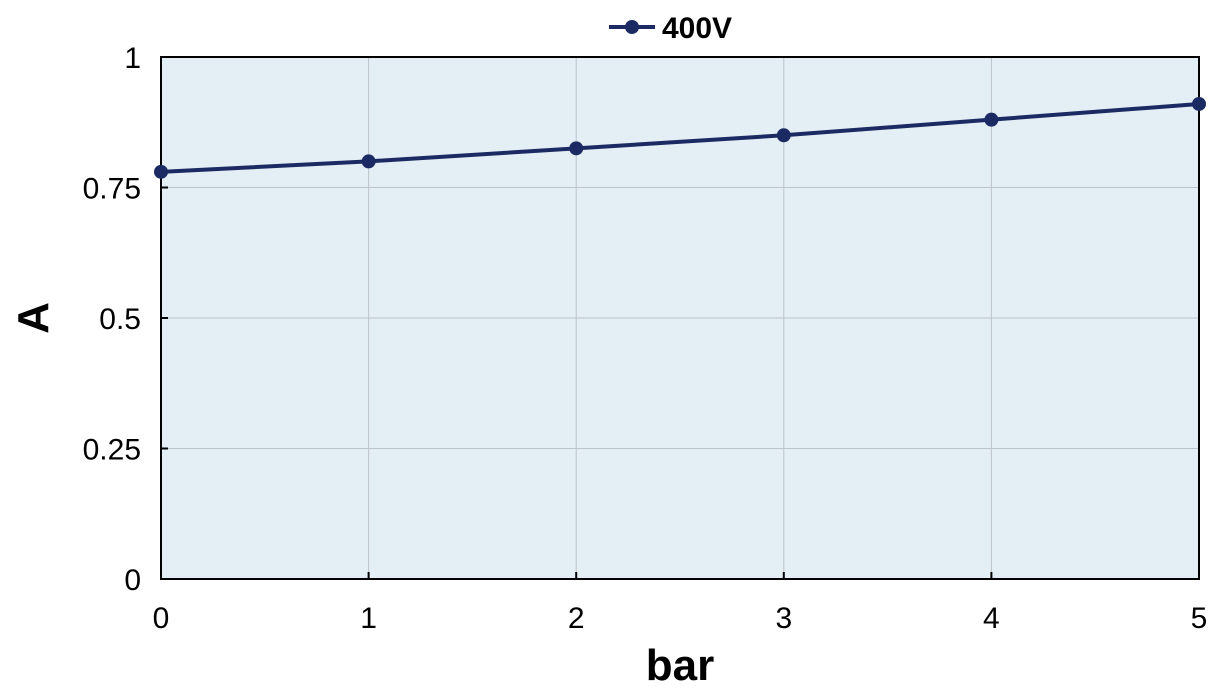  What do you see at coordinates (161, 618) in the screenshot?
I see `x-tick-label: 0` at bounding box center [161, 618].